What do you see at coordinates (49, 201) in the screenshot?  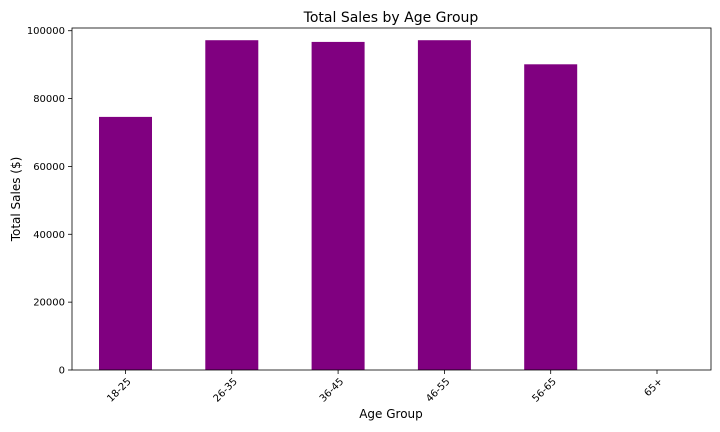 I see `y-axis: 0 20000 40000 60000 80000 100000` at bounding box center [49, 201].